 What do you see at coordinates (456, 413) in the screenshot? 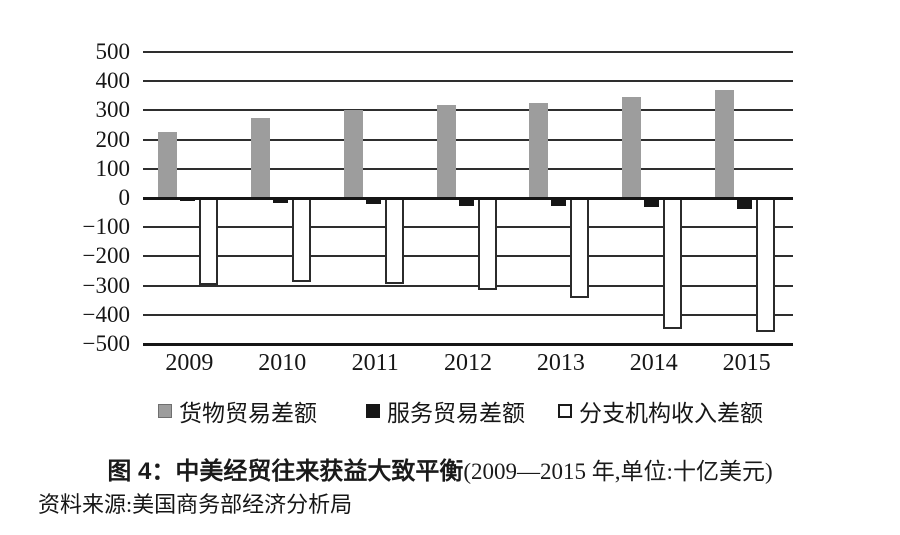
I see `legend-label-services: 服务贸易差额` at bounding box center [456, 413].